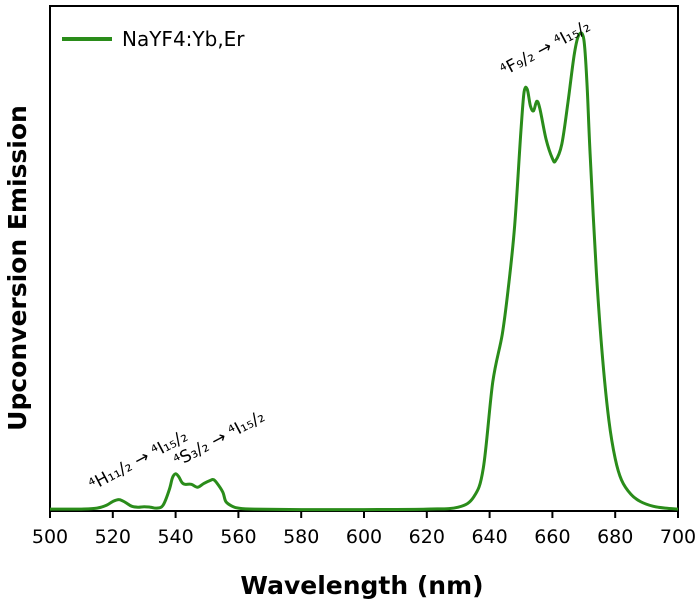 The image size is (700, 611). I want to click on x-tick-label: 680, so click(615, 537).